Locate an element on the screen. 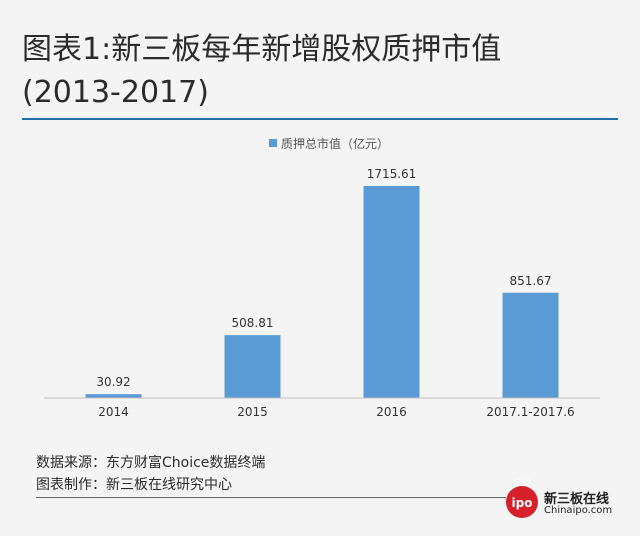  maker-note: 图表制作：新三板在线研究中心 is located at coordinates (134, 485).